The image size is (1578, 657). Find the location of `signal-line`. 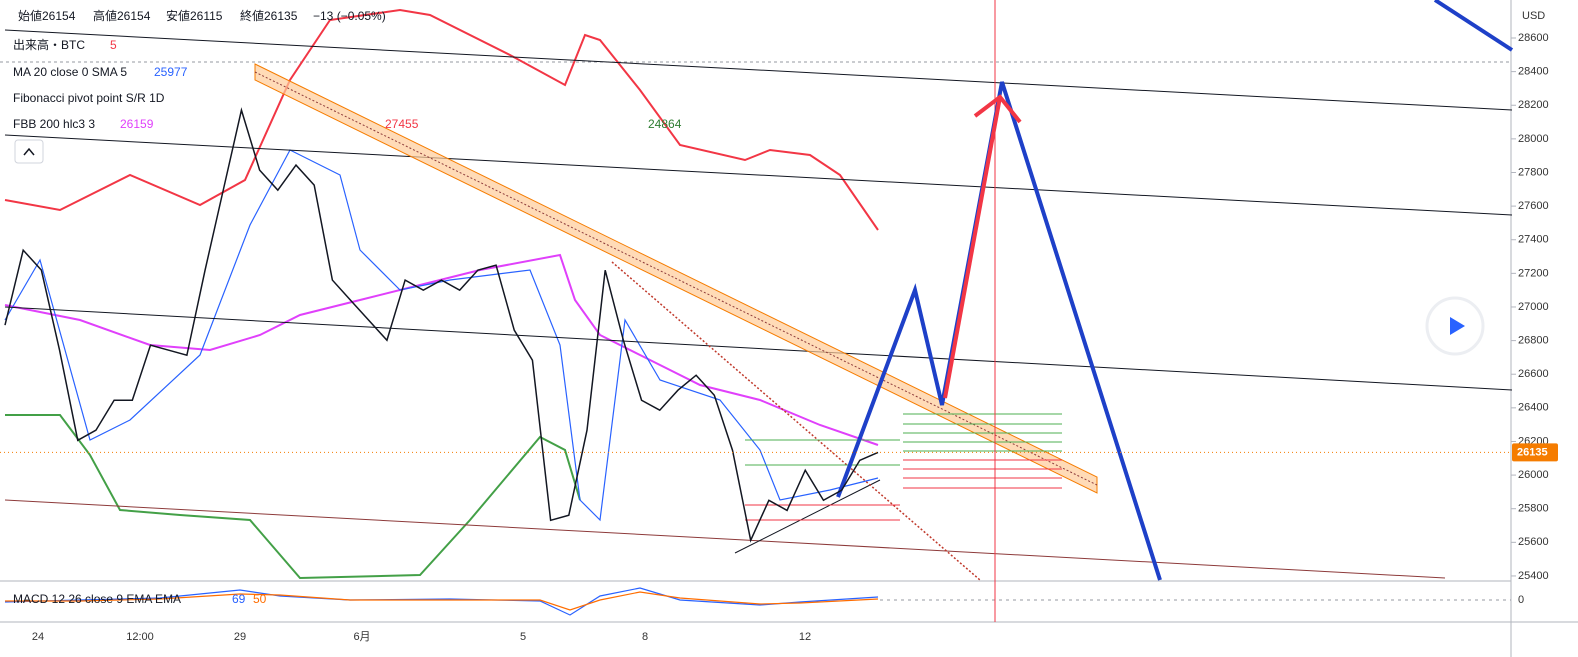

signal-line is located at coordinates (442, 601).